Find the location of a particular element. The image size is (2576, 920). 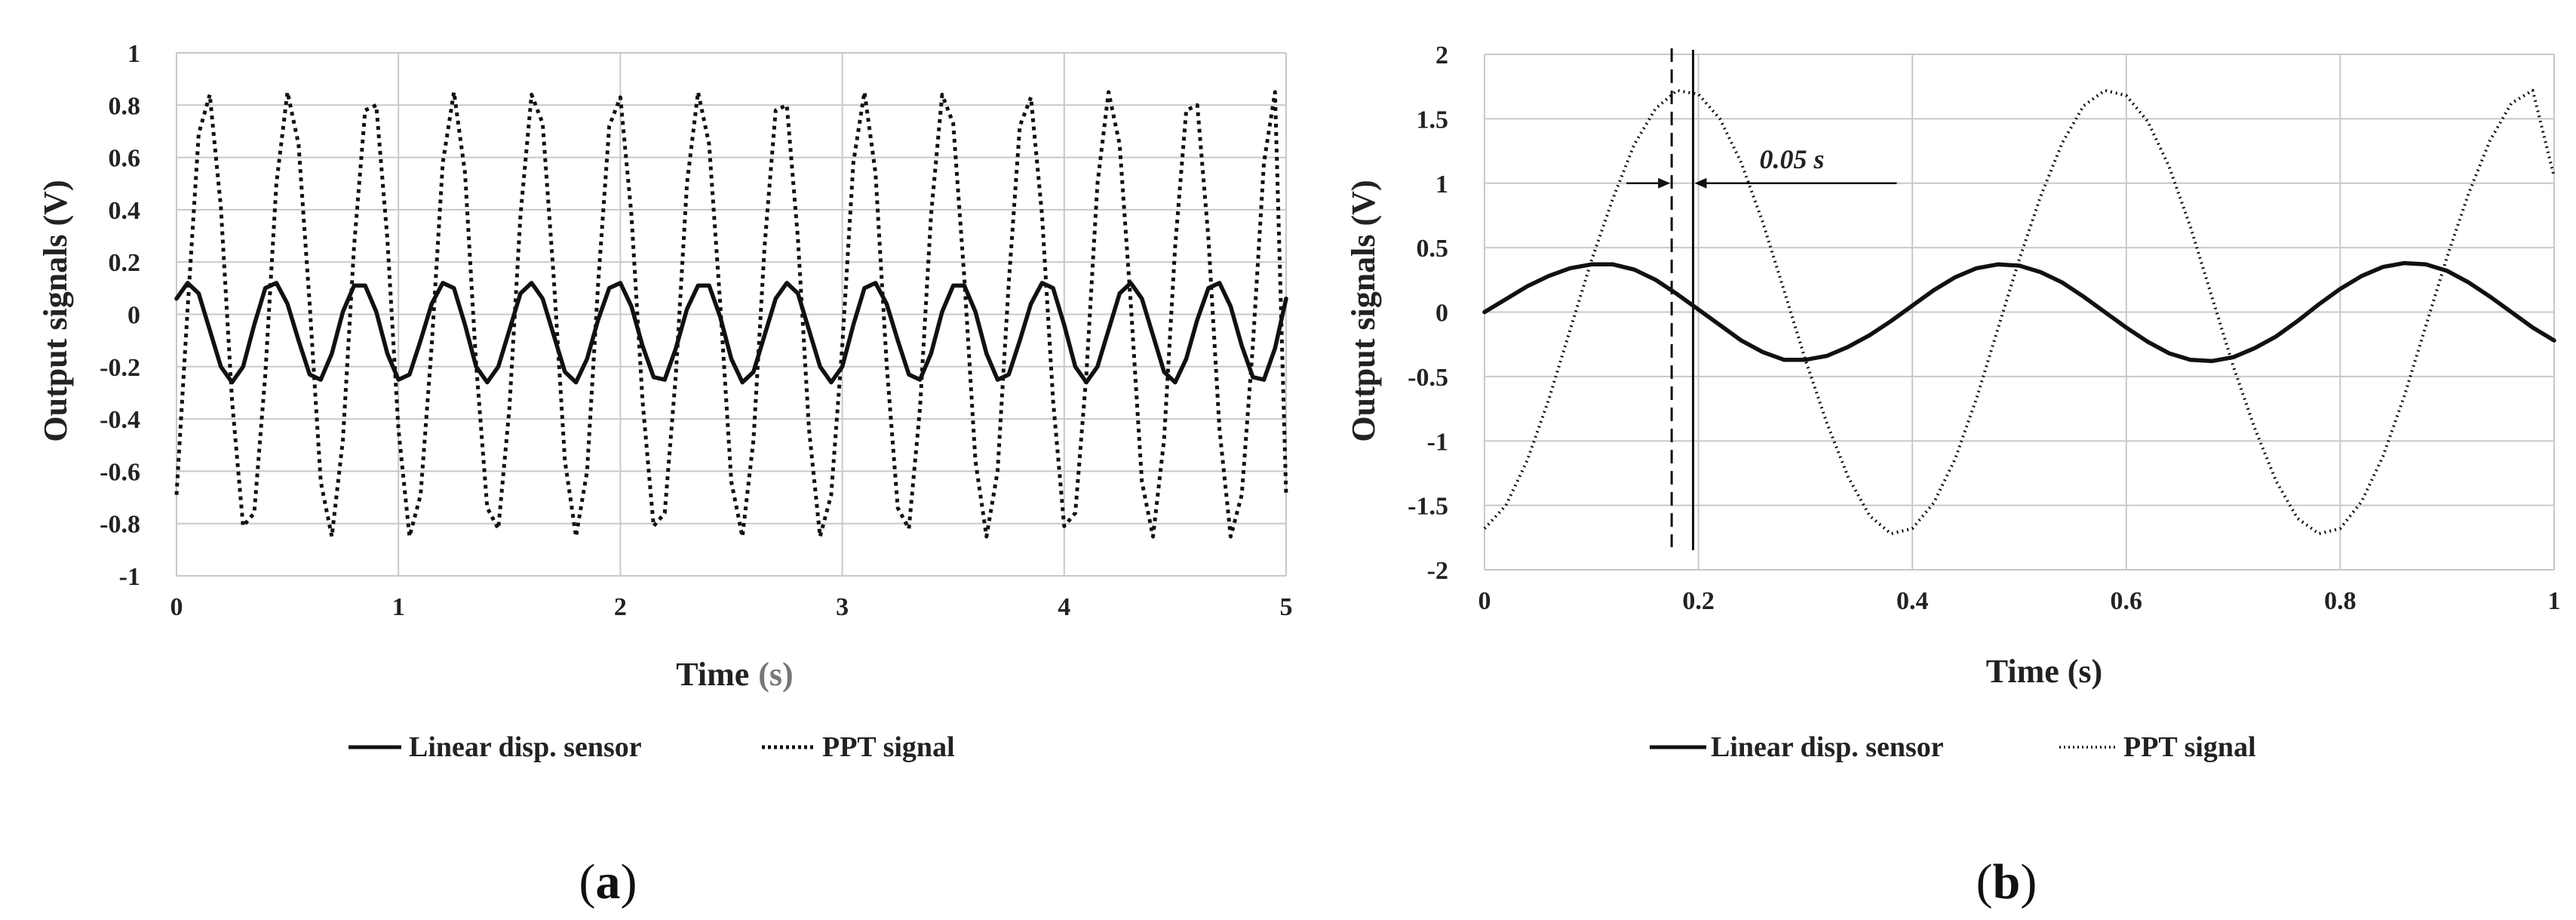

annotation-arrowhead-left is located at coordinates (1664, 183).